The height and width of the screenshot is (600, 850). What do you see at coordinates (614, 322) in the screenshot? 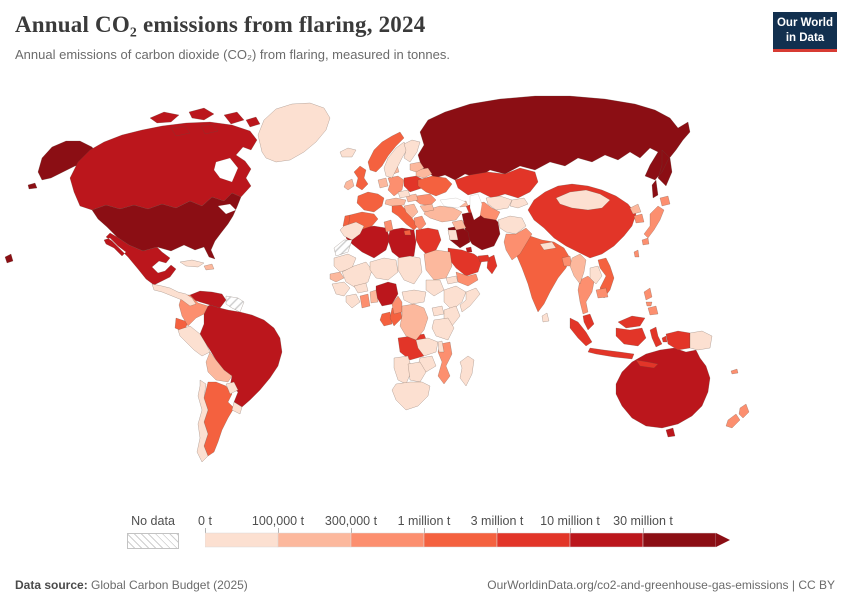
I see `country-malaysia: Malaysia` at bounding box center [614, 322].